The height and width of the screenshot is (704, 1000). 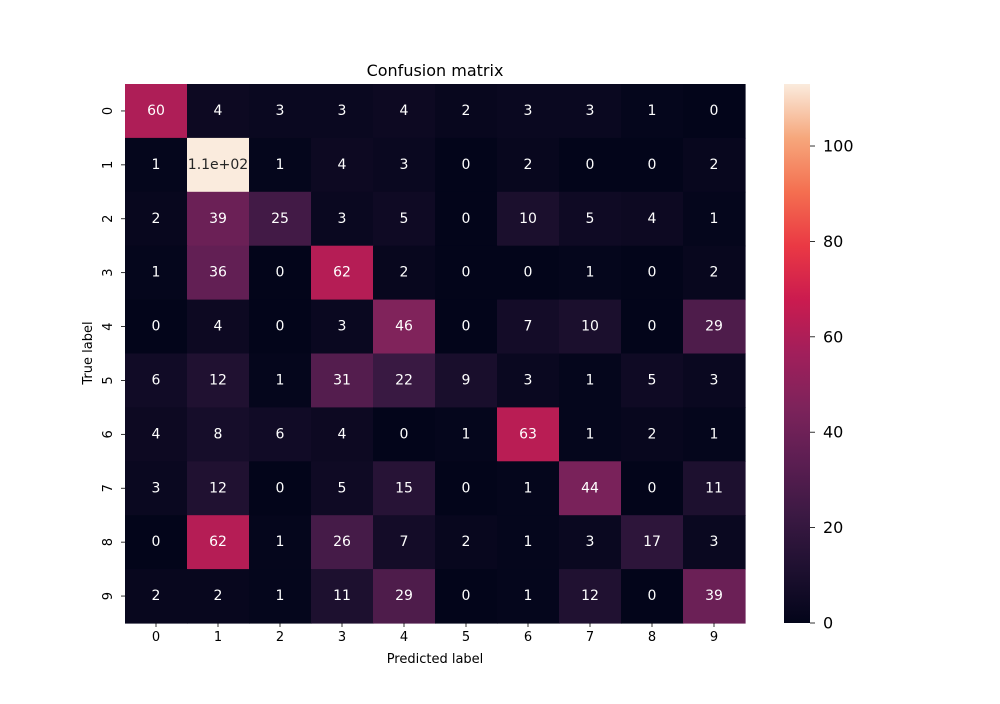 What do you see at coordinates (218, 273) in the screenshot?
I see `cell-annotation: 36` at bounding box center [218, 273].